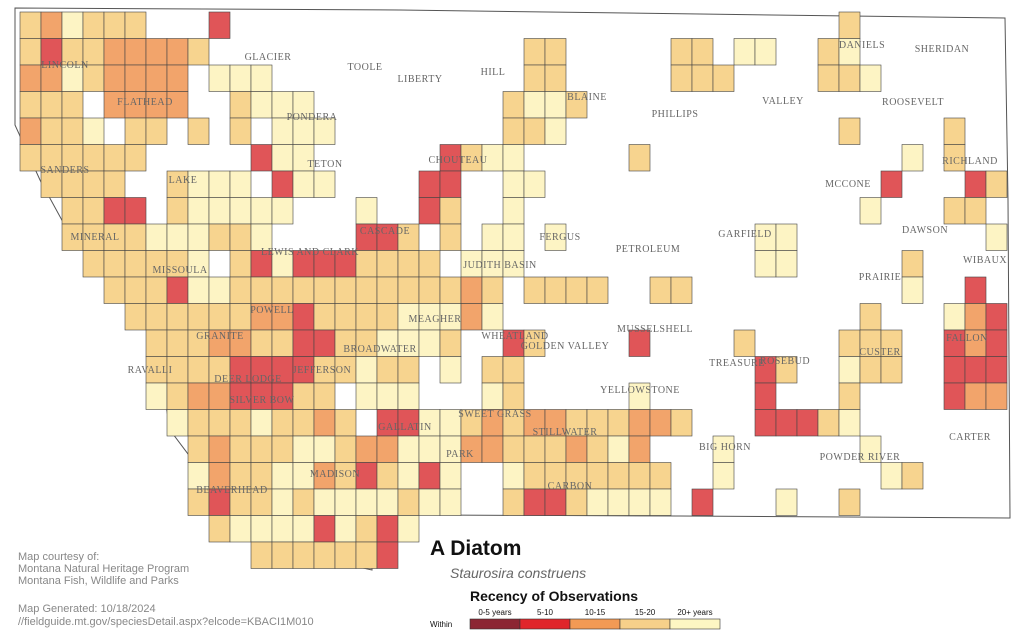 The width and height of the screenshot is (1024, 631). Describe the element at coordinates (785, 361) in the screenshot. I see `county-label: ROSEBUD` at that location.